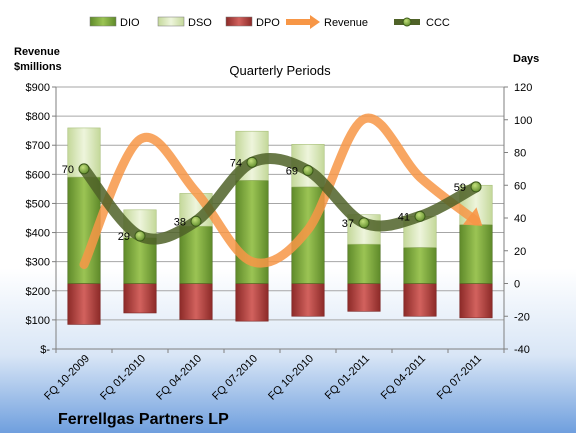 This screenshot has width=576, height=433. What do you see at coordinates (68, 170) in the screenshot?
I see `ccc-data-label: 70` at bounding box center [68, 170].